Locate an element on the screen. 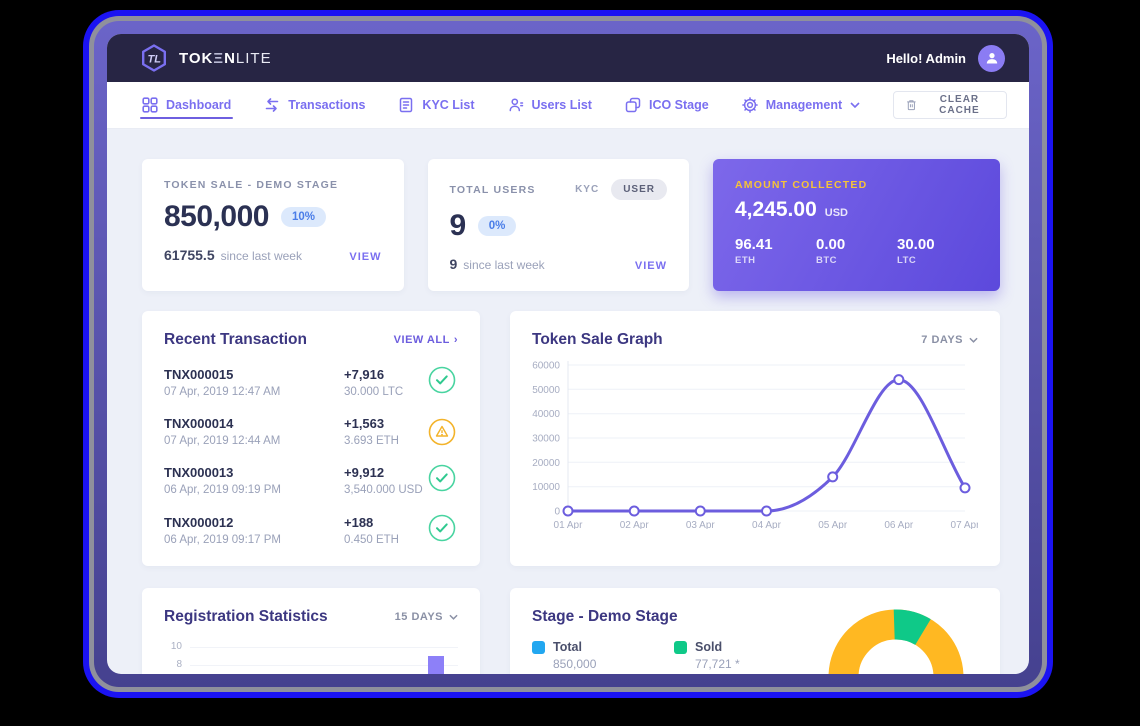  nav-item-users-list: Users List is located at coordinates (550, 105).